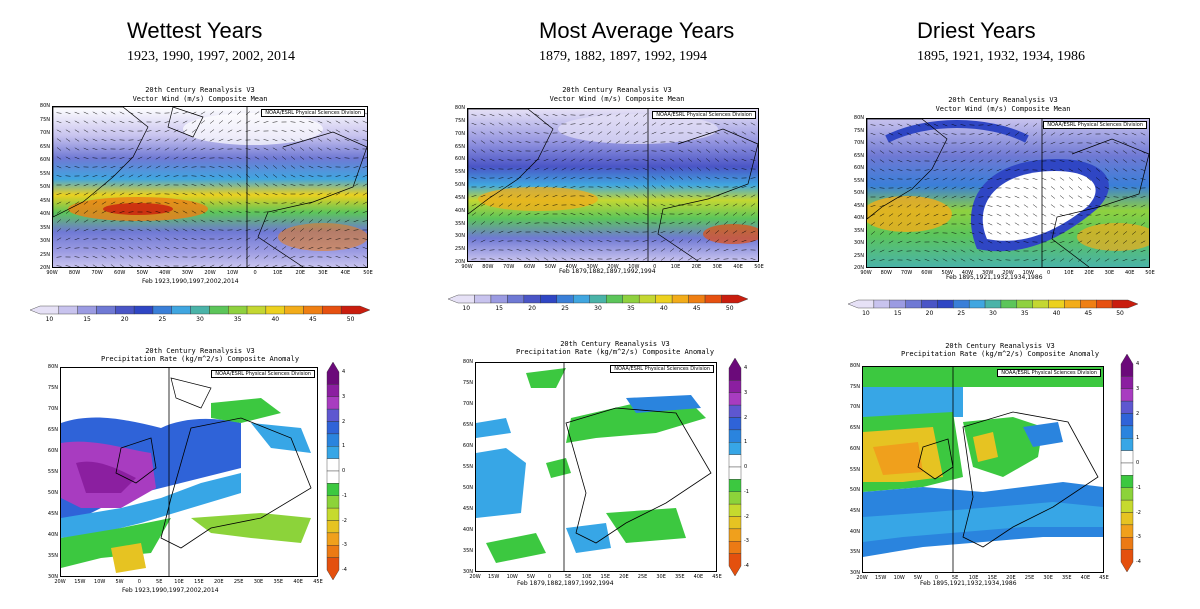 This screenshot has width=1200, height=609. I want to click on colorbar-tick-label: 30, so click(200, 319).